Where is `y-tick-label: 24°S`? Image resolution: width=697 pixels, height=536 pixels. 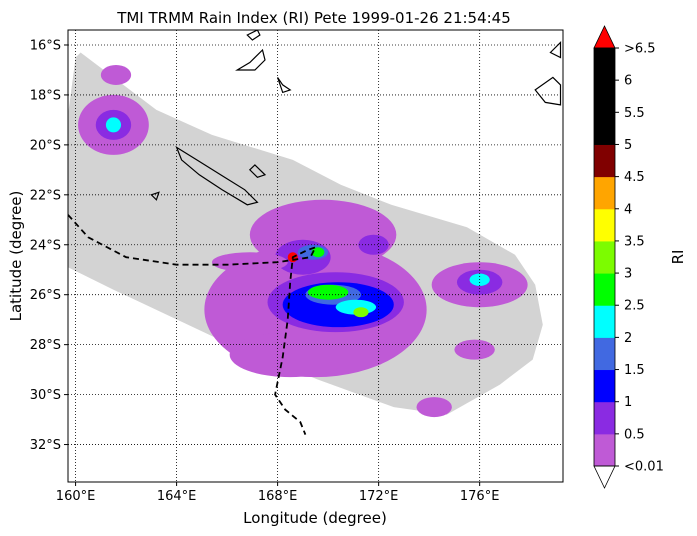
y-tick-label: 24°S is located at coordinates (45, 245).